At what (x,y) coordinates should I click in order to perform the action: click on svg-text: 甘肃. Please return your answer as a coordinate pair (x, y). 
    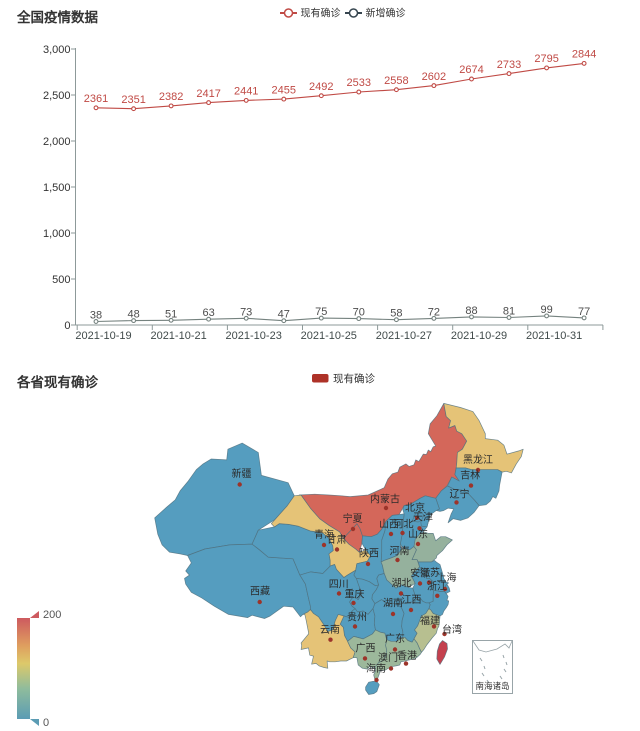
    Looking at the image, I should click on (337, 539).